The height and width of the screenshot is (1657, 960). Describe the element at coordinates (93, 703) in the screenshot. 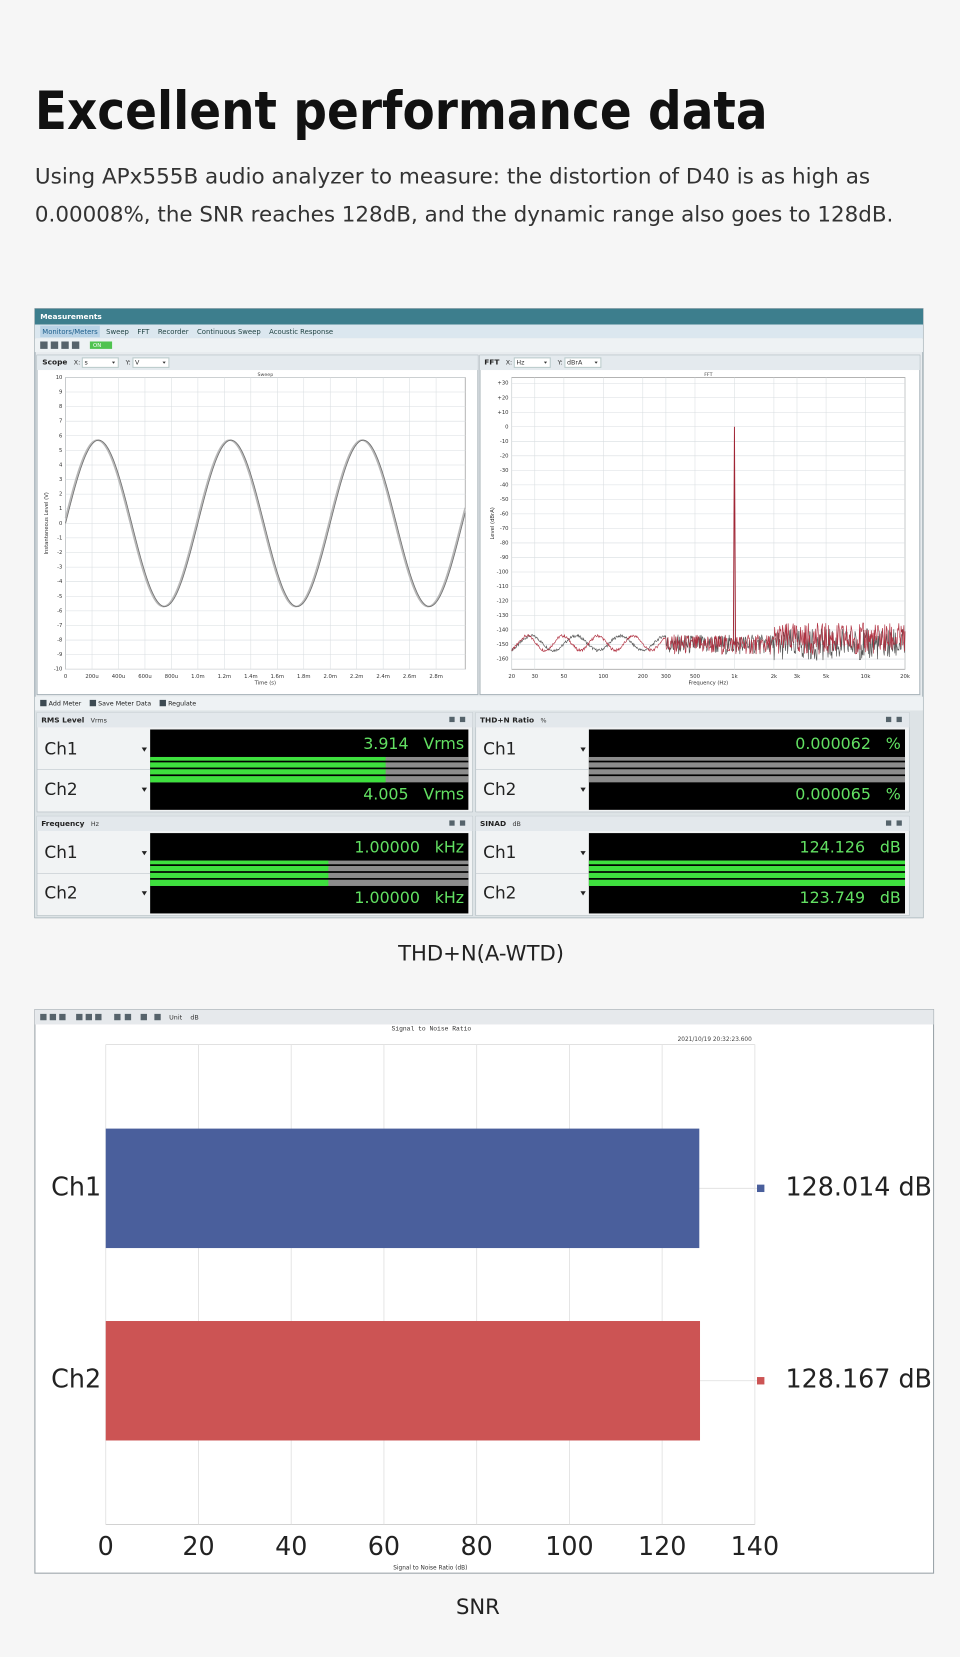

I see `toolbar-icon` at that location.